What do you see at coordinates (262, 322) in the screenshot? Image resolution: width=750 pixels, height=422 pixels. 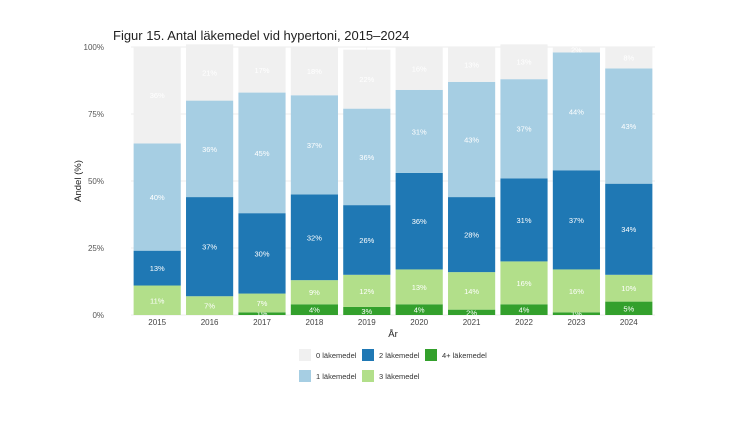 I see `x-tick-label: 2017` at bounding box center [262, 322].